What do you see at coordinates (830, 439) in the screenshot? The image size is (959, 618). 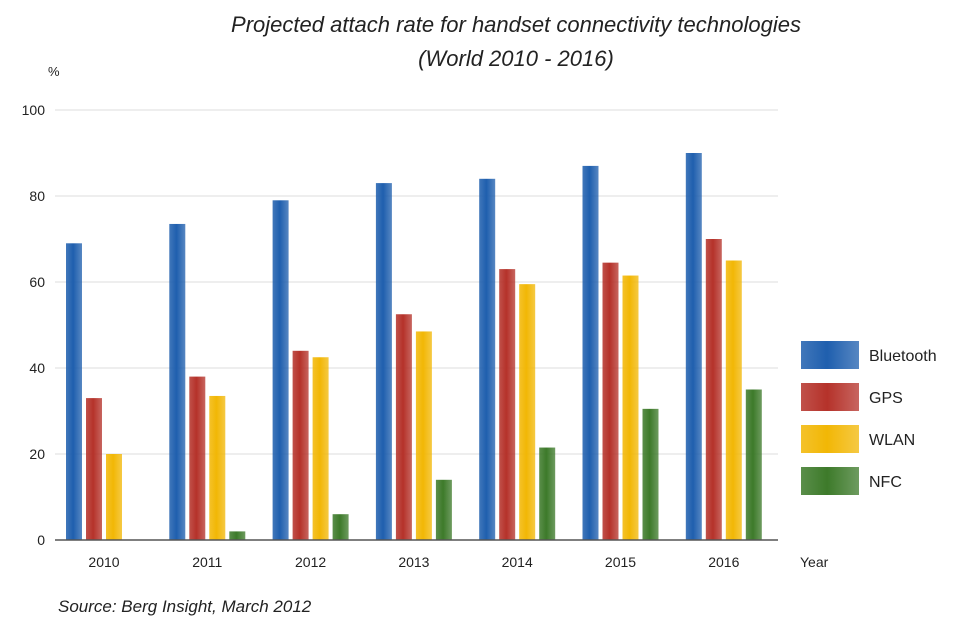 I see `legend-swatch-wlan` at bounding box center [830, 439].